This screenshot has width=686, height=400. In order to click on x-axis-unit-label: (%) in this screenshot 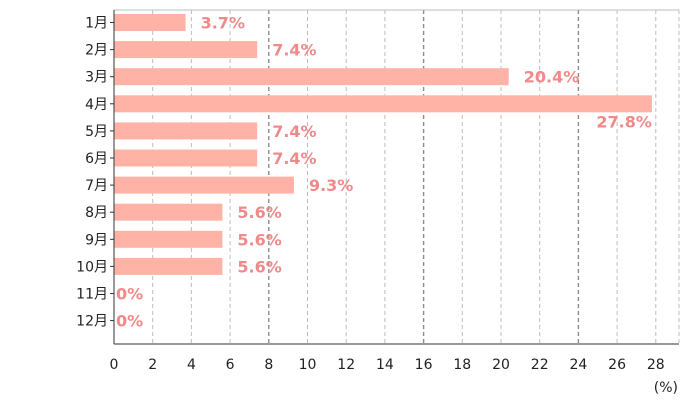, I will do `click(666, 388)`.